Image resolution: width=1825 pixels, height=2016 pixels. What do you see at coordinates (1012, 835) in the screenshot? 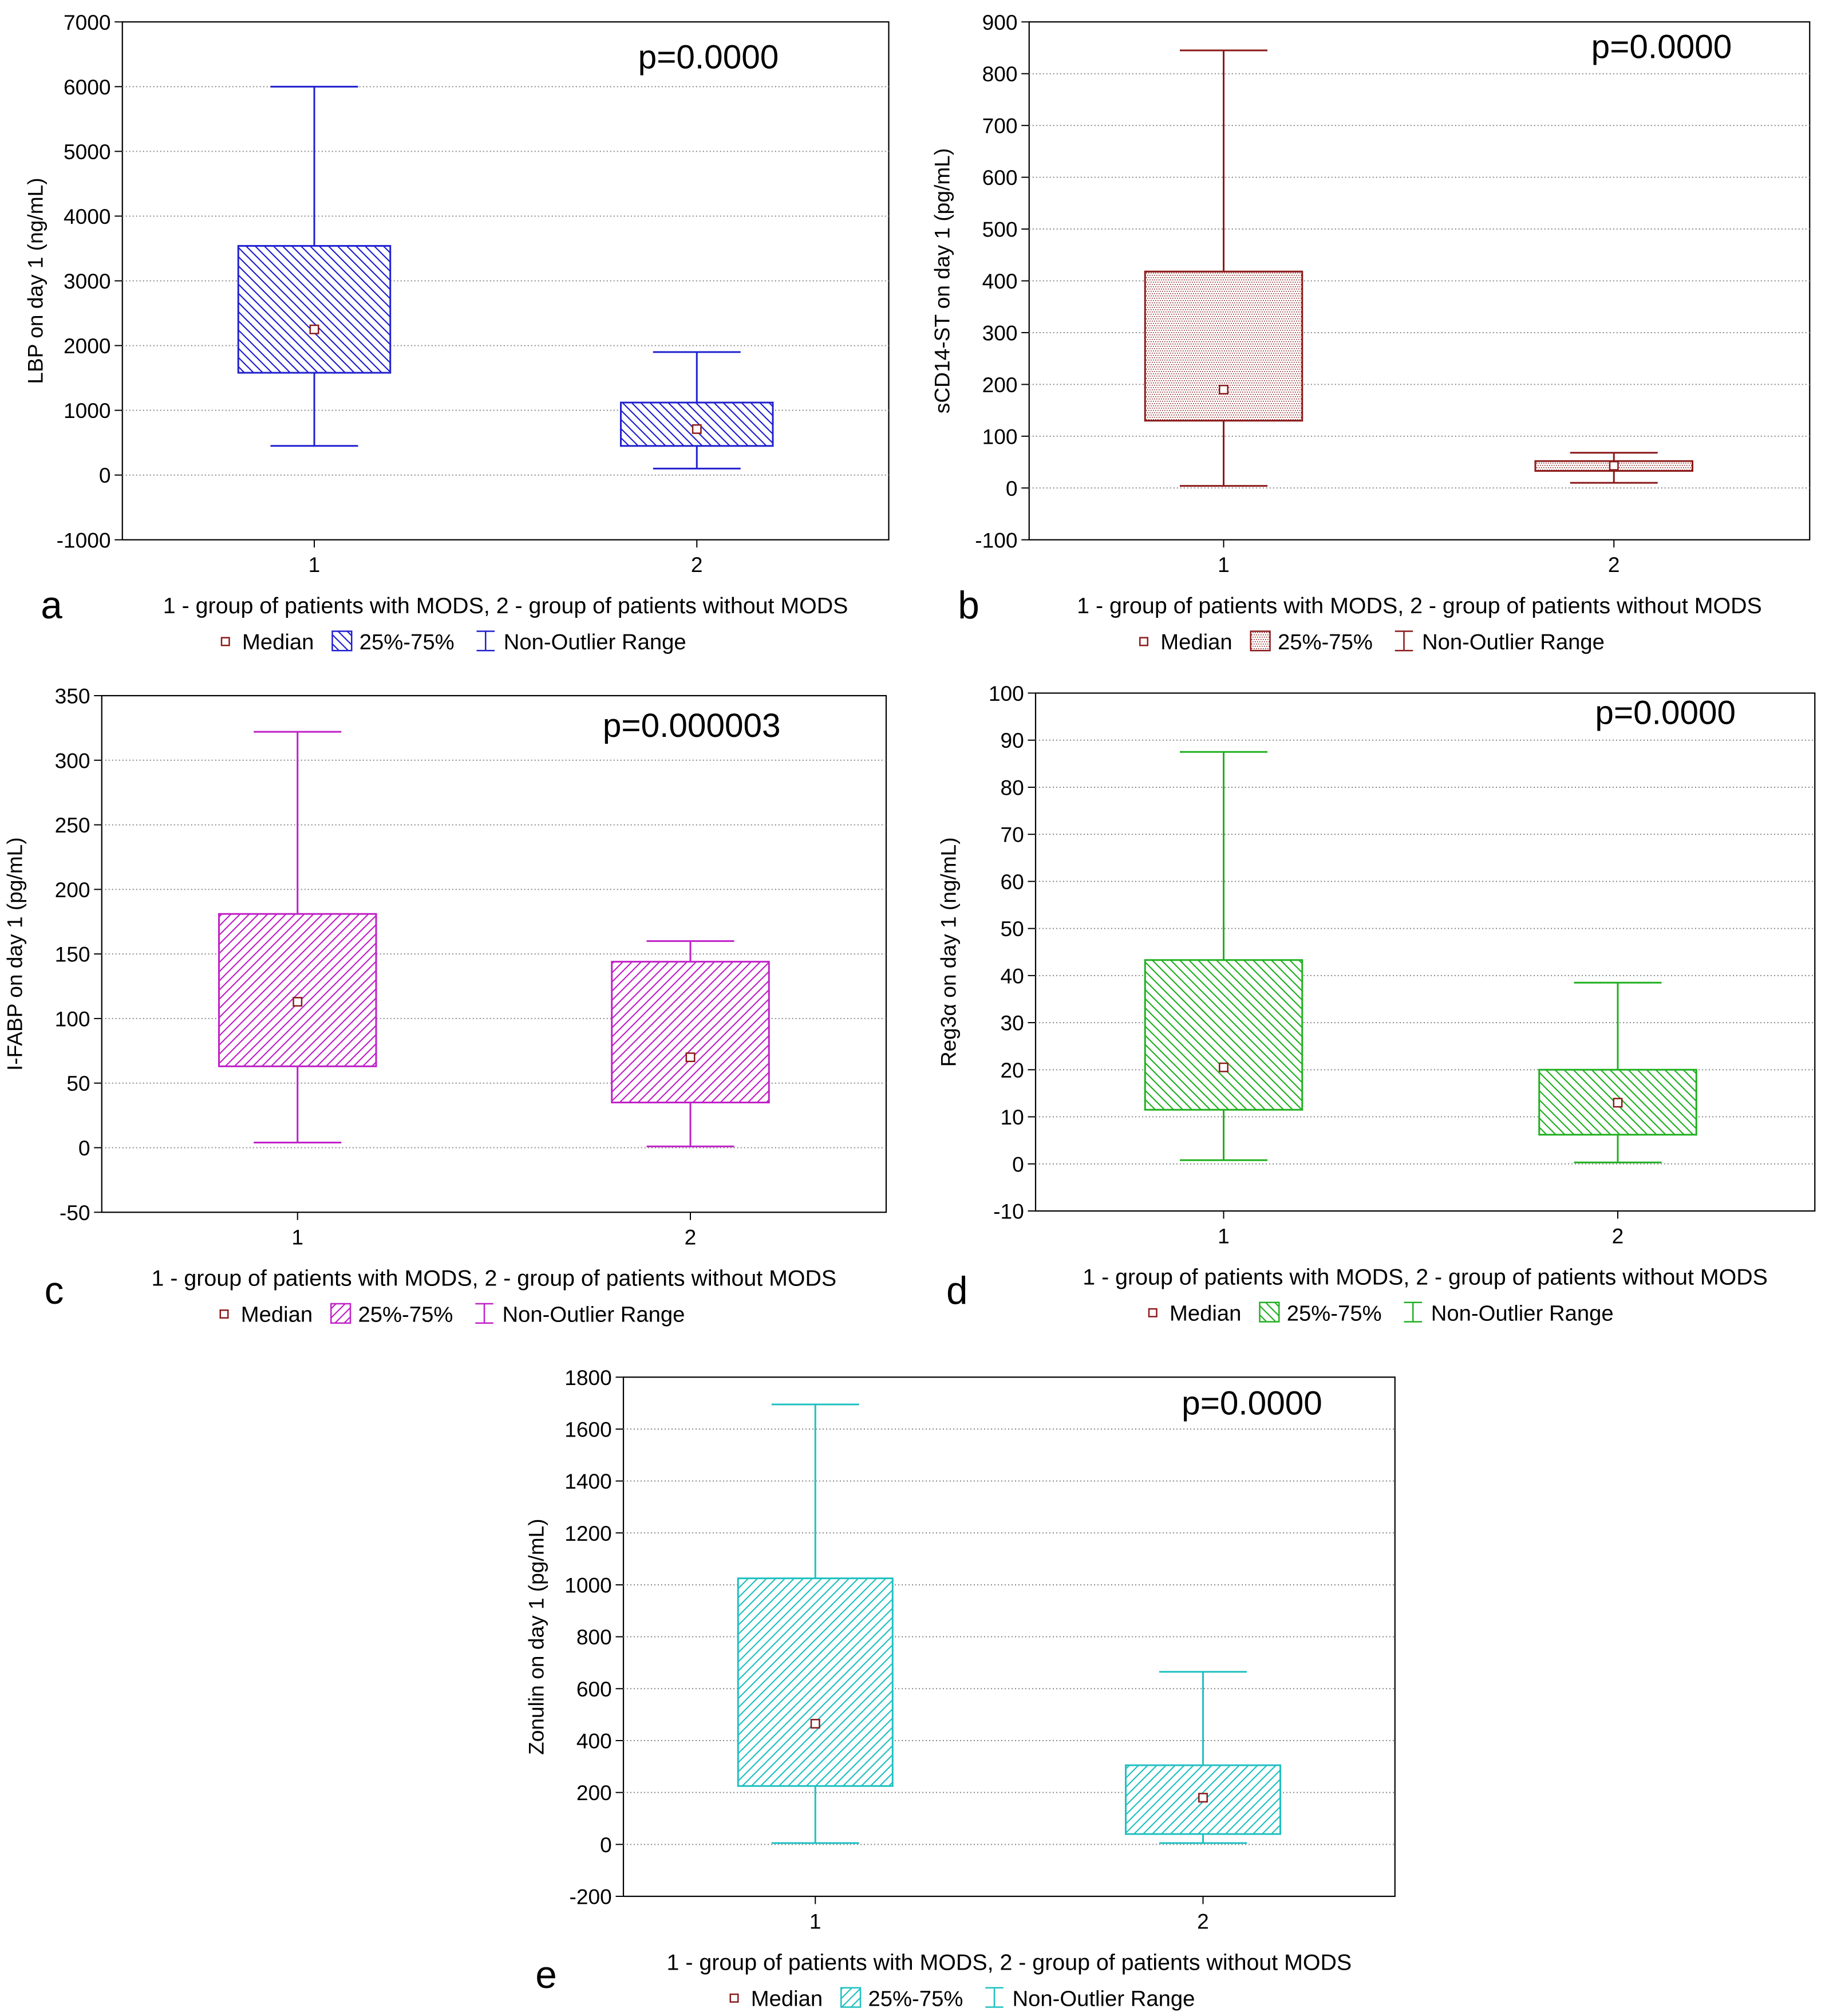
I see `y-tick-label: 70` at bounding box center [1012, 835].